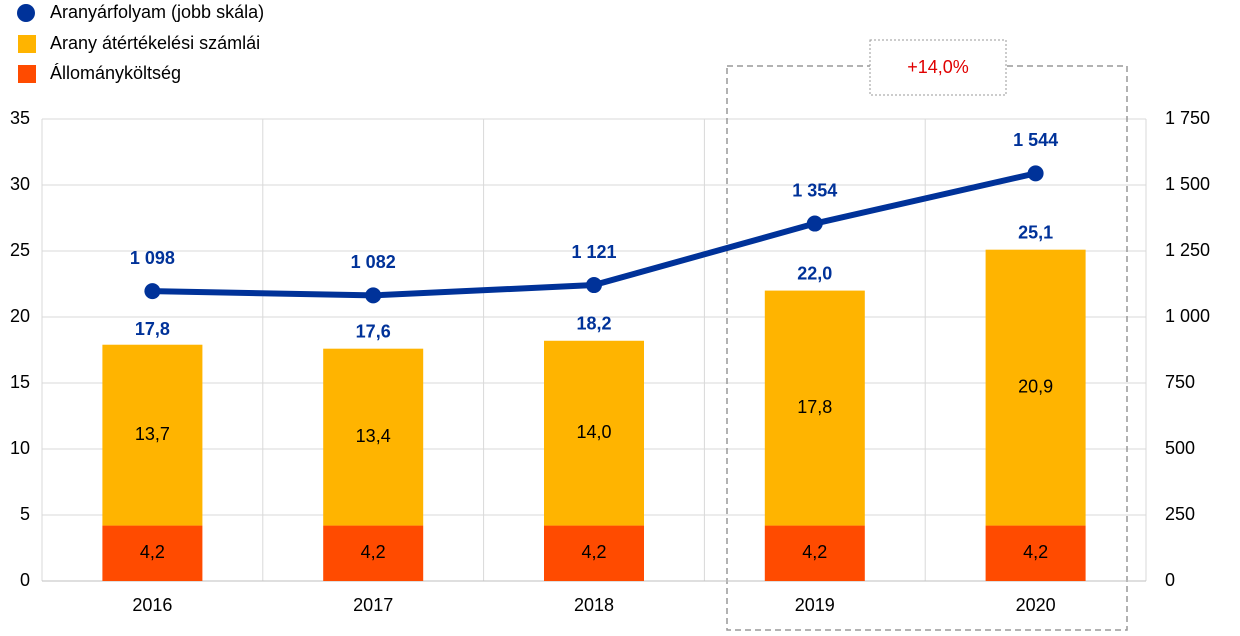 The height and width of the screenshot is (636, 1240). What do you see at coordinates (20, 250) in the screenshot?
I see `y-tick-label: 25` at bounding box center [20, 250].